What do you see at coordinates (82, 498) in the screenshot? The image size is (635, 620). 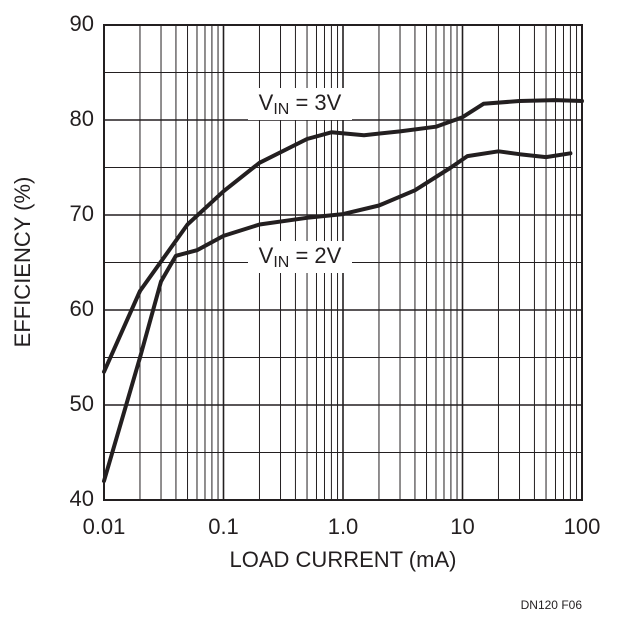 I see `y-tick-label: 40` at bounding box center [82, 498].